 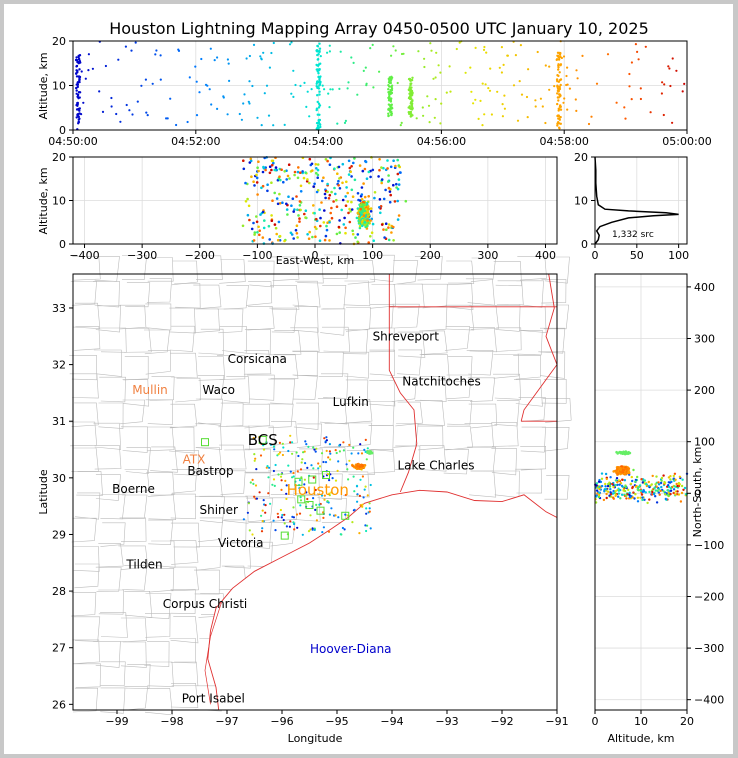 I want to click on map-xtick-label: −94, so click(x=391, y=721).